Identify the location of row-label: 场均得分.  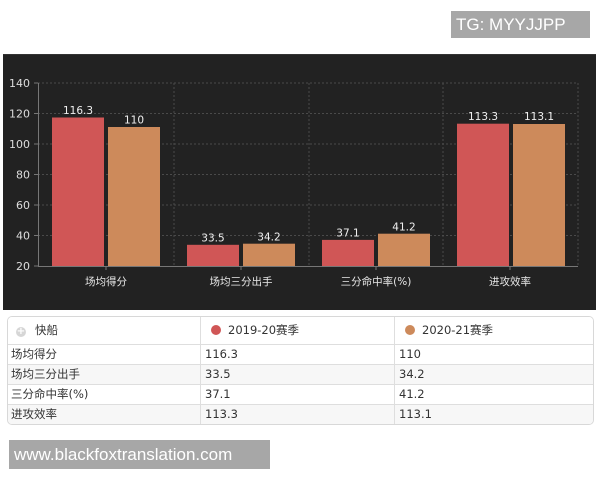
(104, 354).